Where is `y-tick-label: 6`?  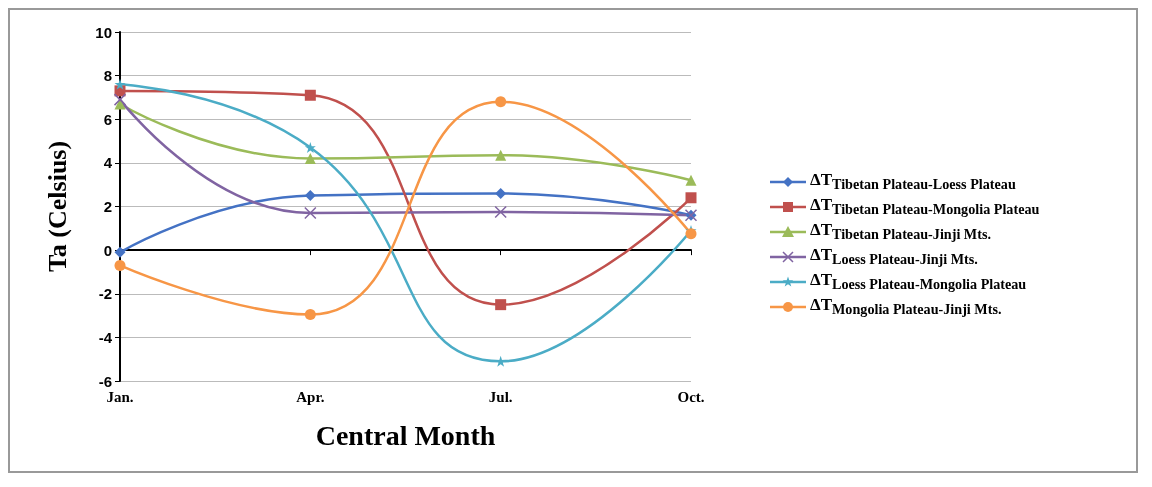 y-tick-label: 6 is located at coordinates (107, 119).